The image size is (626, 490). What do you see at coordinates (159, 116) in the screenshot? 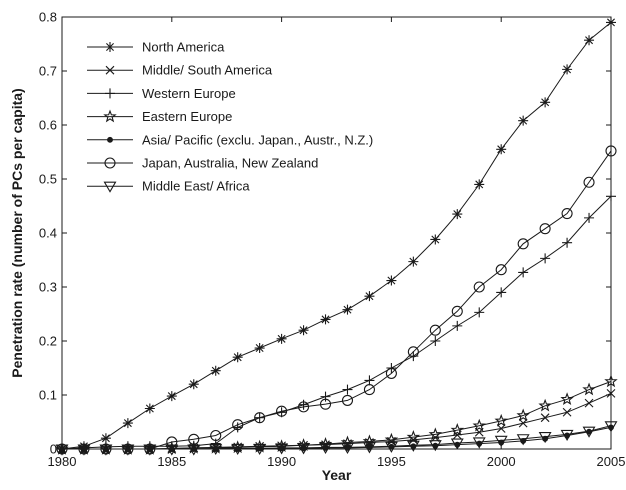
I see `legend-item-eastern-europe: Eastern Europe` at bounding box center [159, 116].